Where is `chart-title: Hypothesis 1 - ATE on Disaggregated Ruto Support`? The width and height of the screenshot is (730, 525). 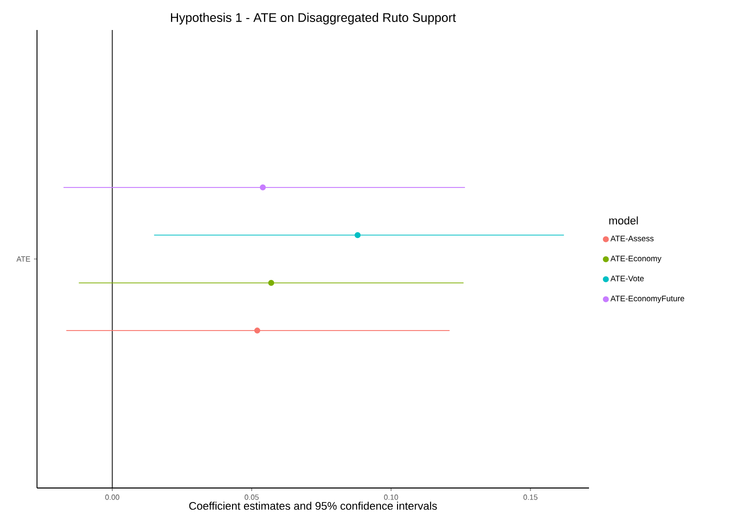
chart-title: Hypothesis 1 - ATE on Disaggregated Ruto Support is located at coordinates (313, 18).